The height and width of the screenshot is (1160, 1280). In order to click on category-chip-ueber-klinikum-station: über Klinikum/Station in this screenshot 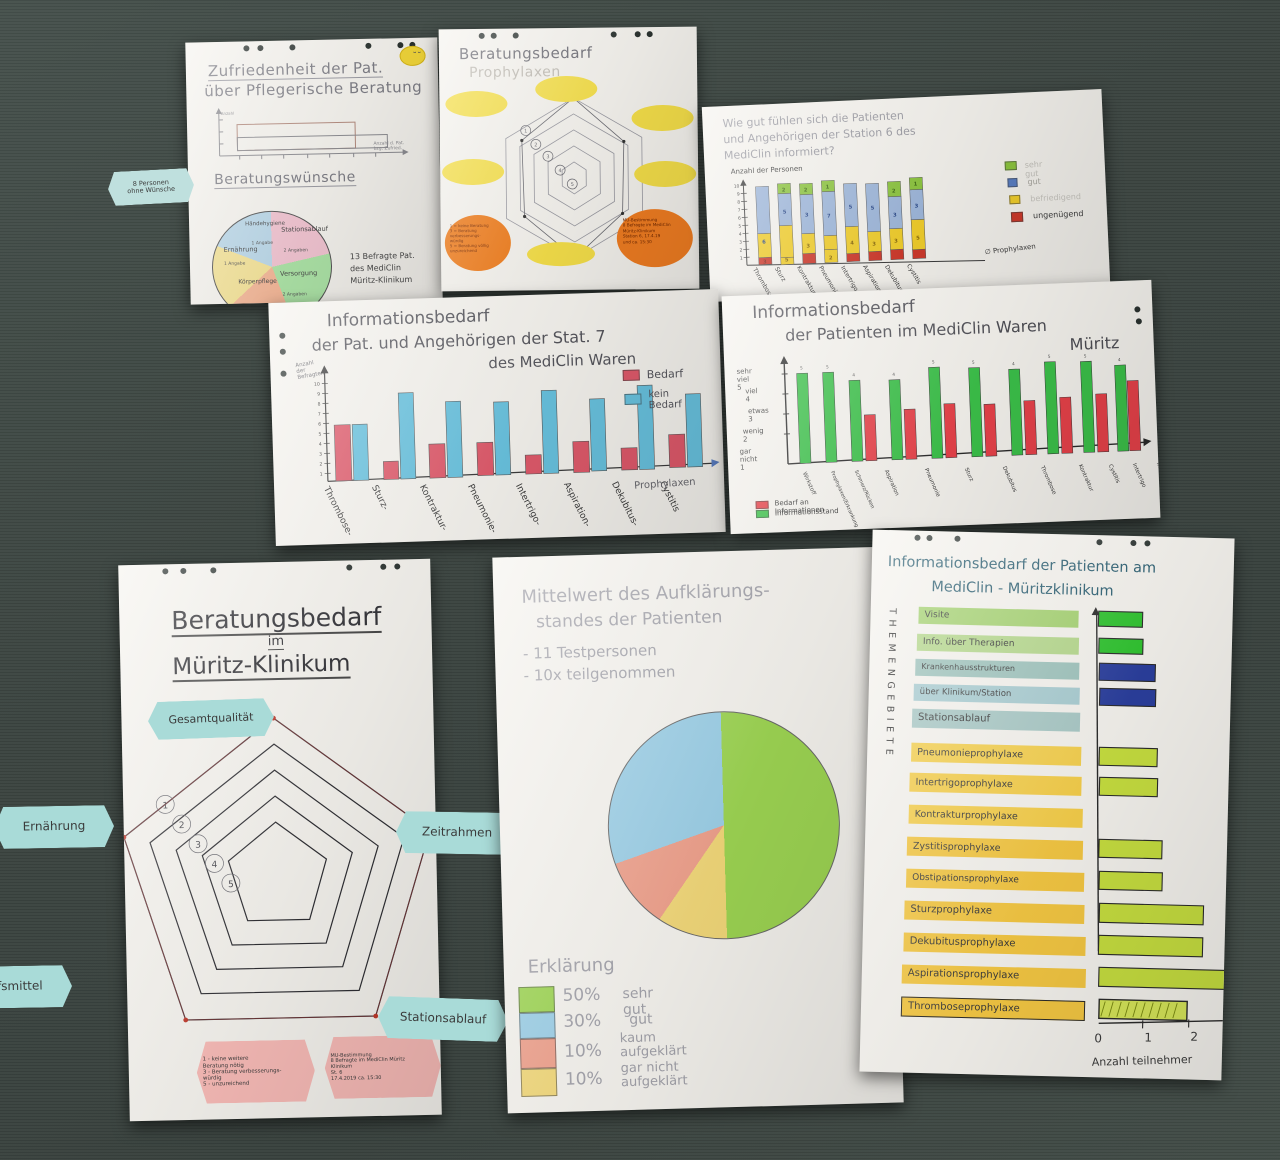, I will do `click(996, 694)`.